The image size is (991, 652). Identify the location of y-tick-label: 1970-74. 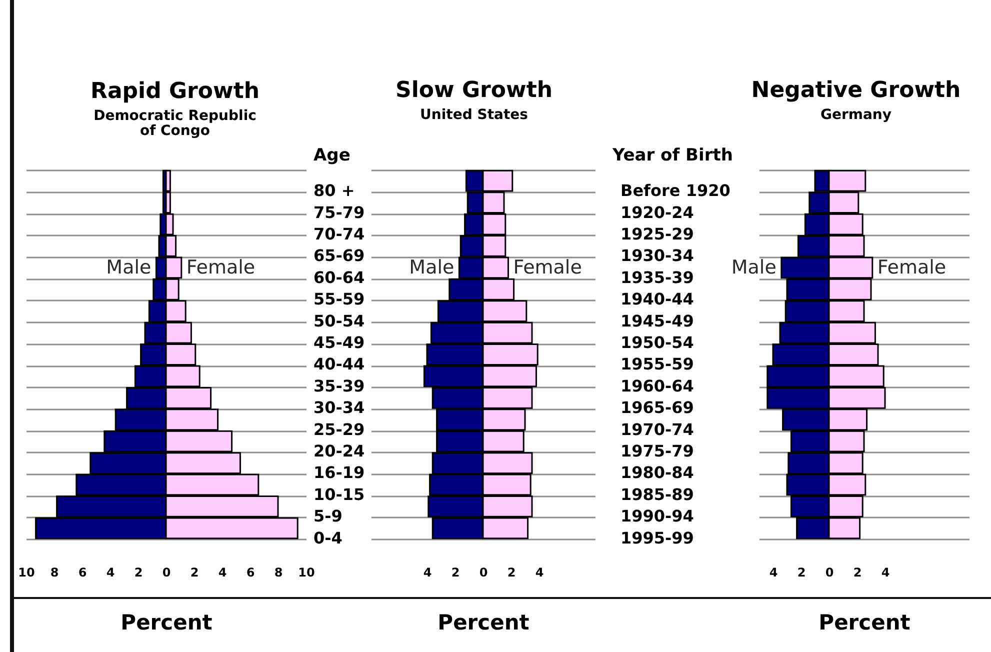
(657, 429).